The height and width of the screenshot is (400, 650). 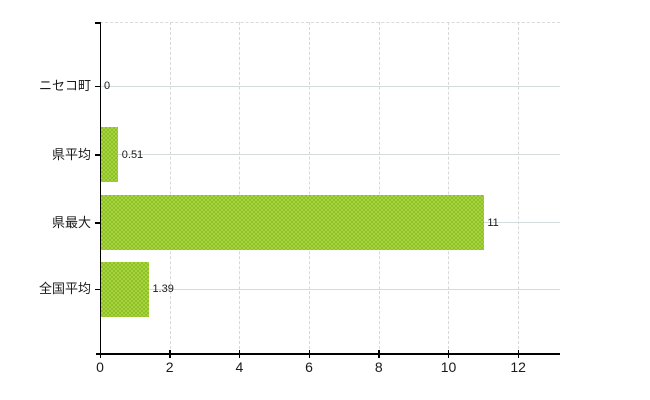 What do you see at coordinates (64, 288) in the screenshot?
I see `category-label: 全国平均` at bounding box center [64, 288].